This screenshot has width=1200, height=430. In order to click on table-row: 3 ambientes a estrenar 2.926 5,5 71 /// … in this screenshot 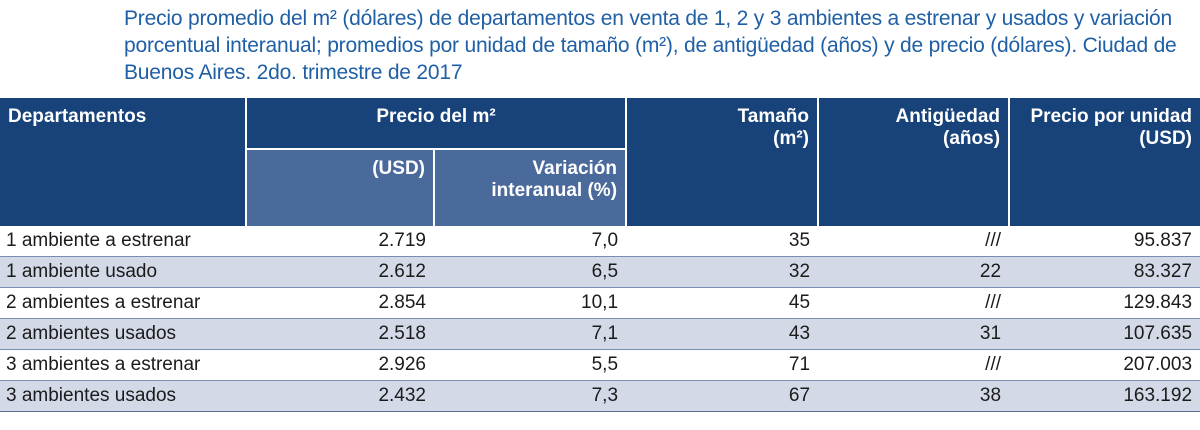, I will do `click(600, 365)`.